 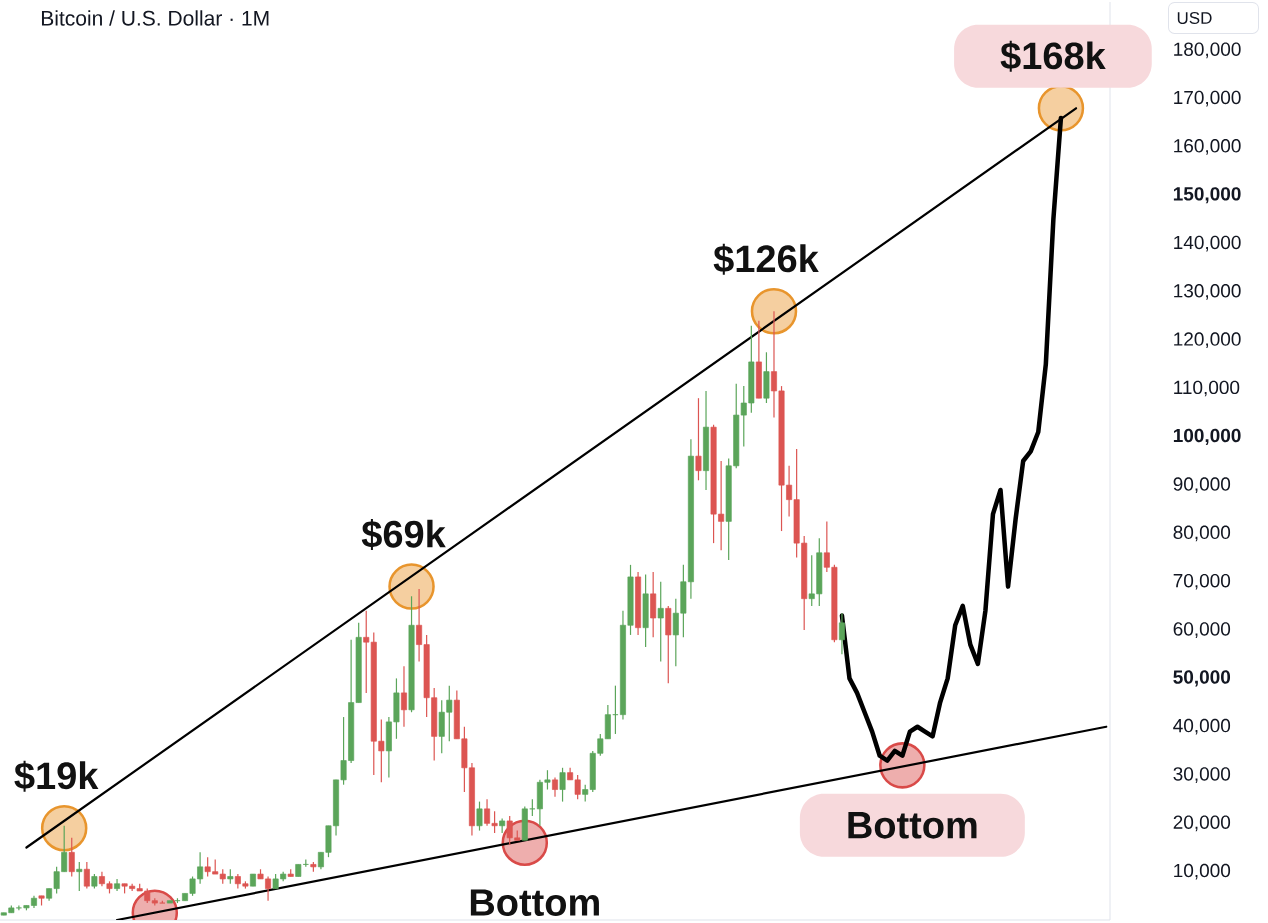 I want to click on y-tick-label: 50,000, so click(x=1202, y=678).